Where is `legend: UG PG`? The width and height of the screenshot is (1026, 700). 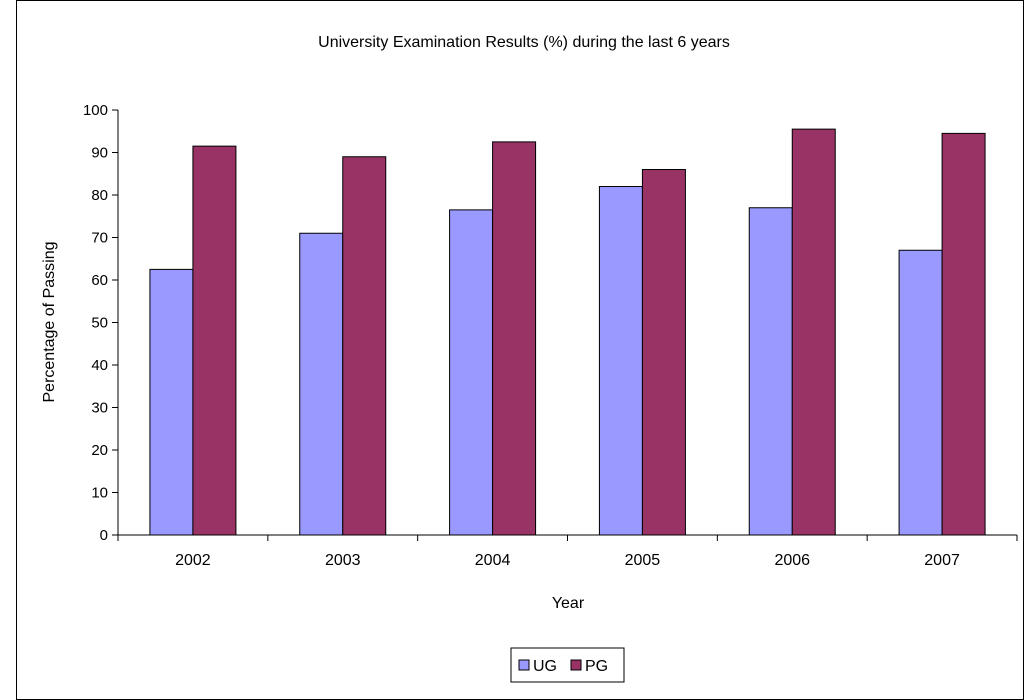 legend: UG PG is located at coordinates (567, 665).